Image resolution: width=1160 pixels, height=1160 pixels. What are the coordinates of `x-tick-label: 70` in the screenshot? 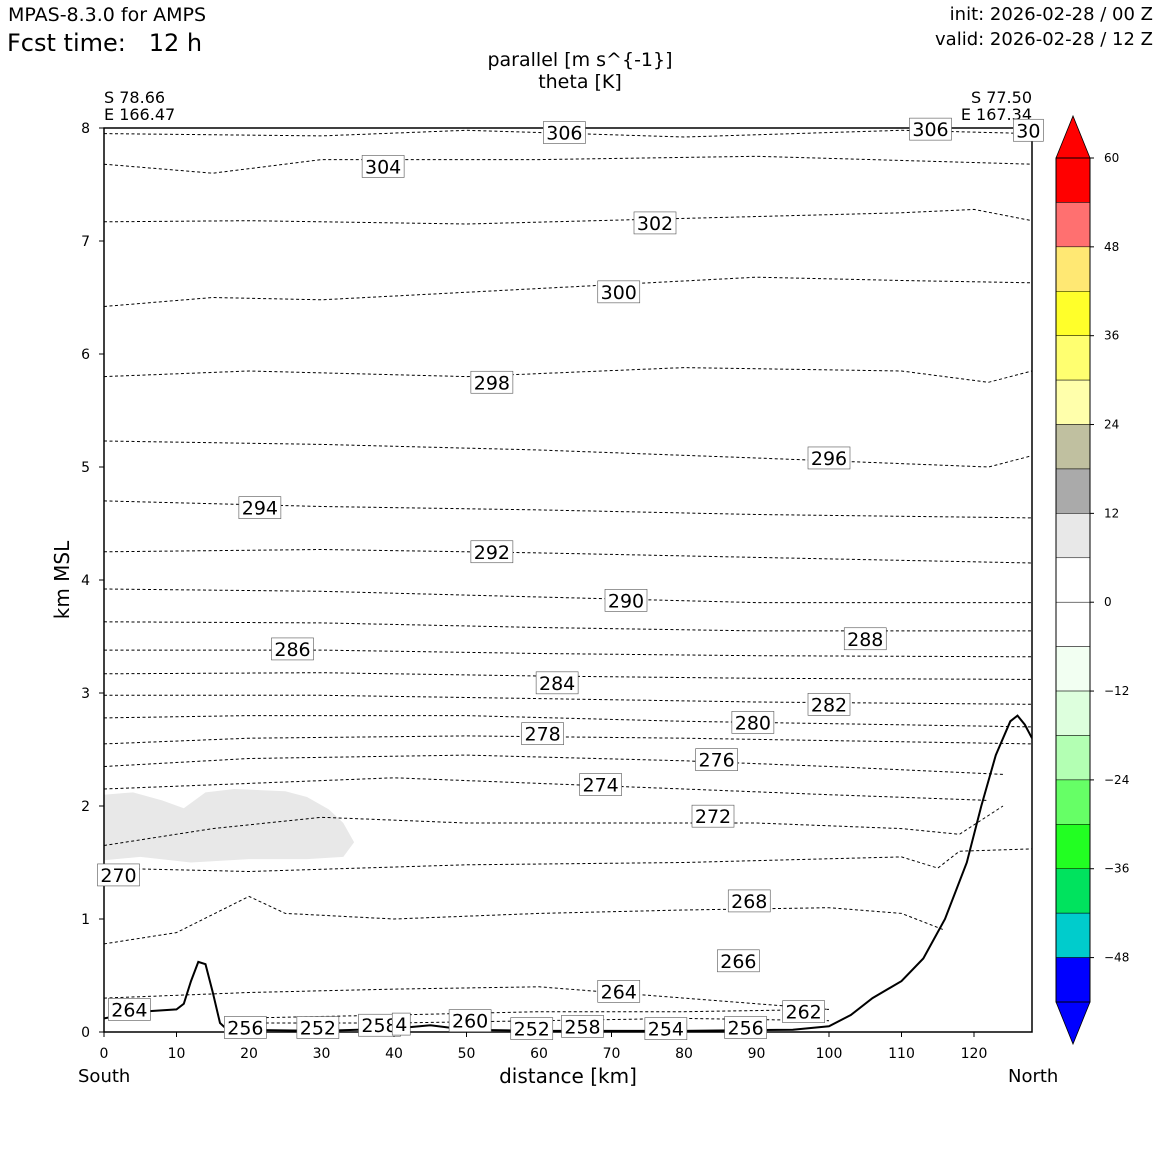 It's located at (612, 1054).